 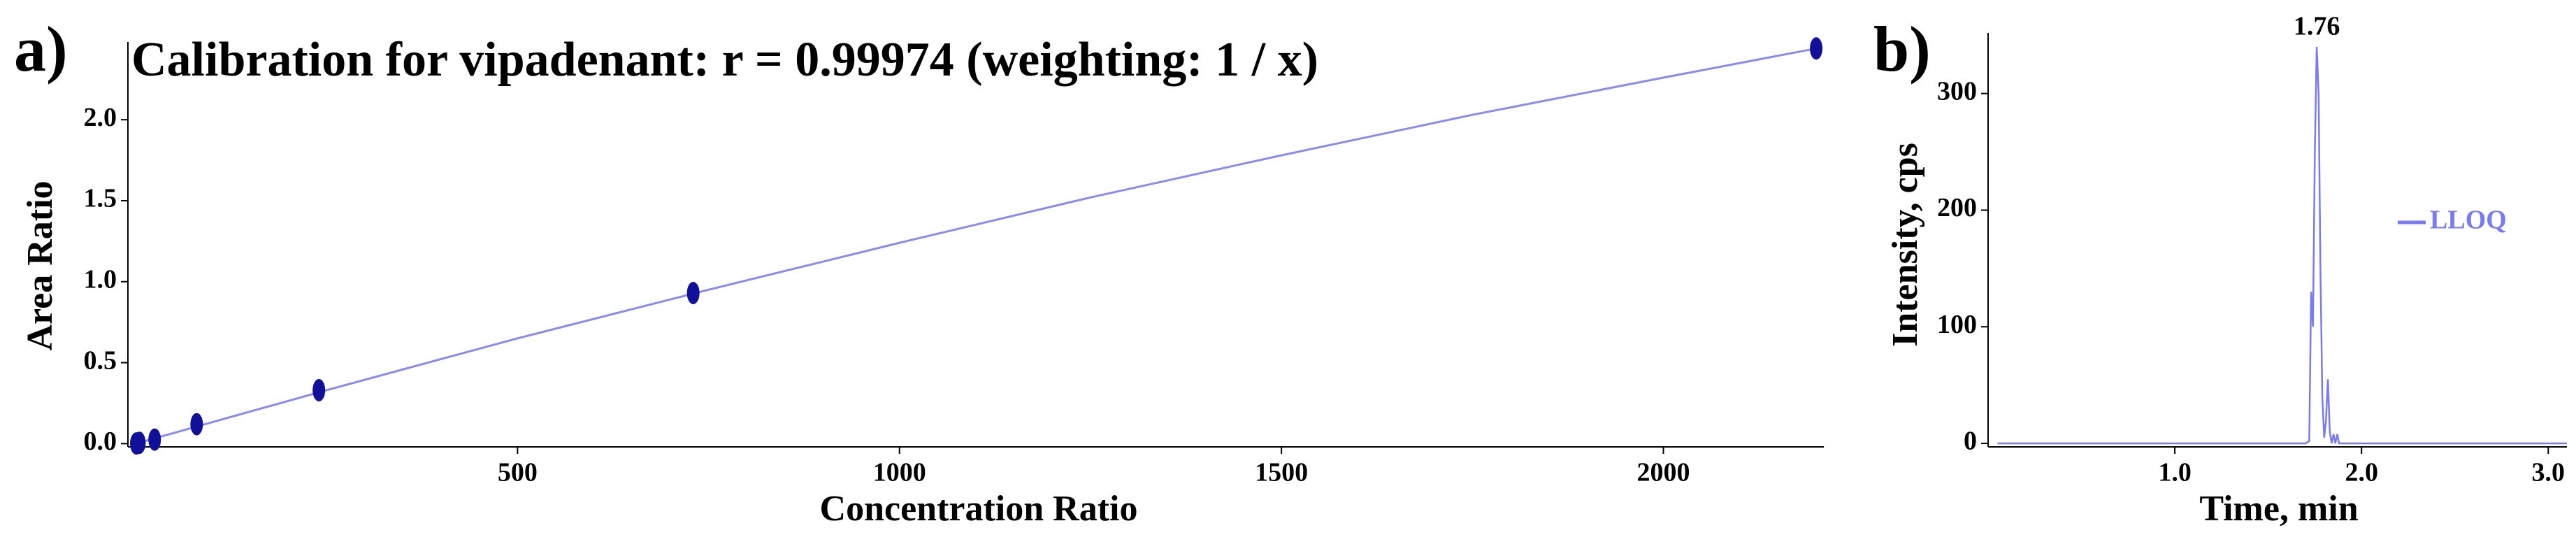 What do you see at coordinates (1957, 324) in the screenshot?
I see `y-tick-label: 100` at bounding box center [1957, 324].